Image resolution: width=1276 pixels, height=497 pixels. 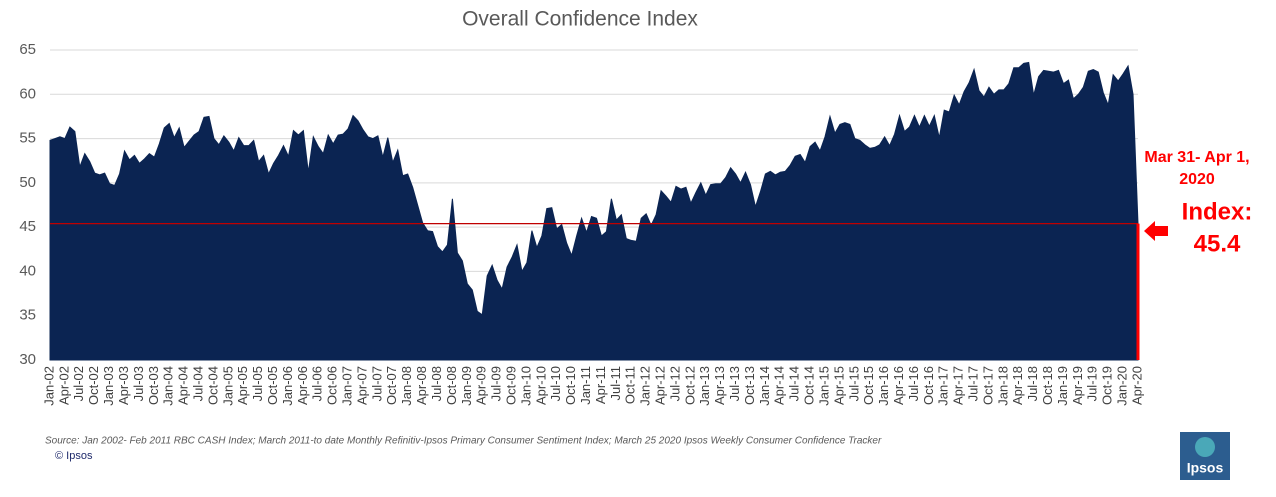 I want to click on y-tick-label: 65, so click(x=27, y=49).